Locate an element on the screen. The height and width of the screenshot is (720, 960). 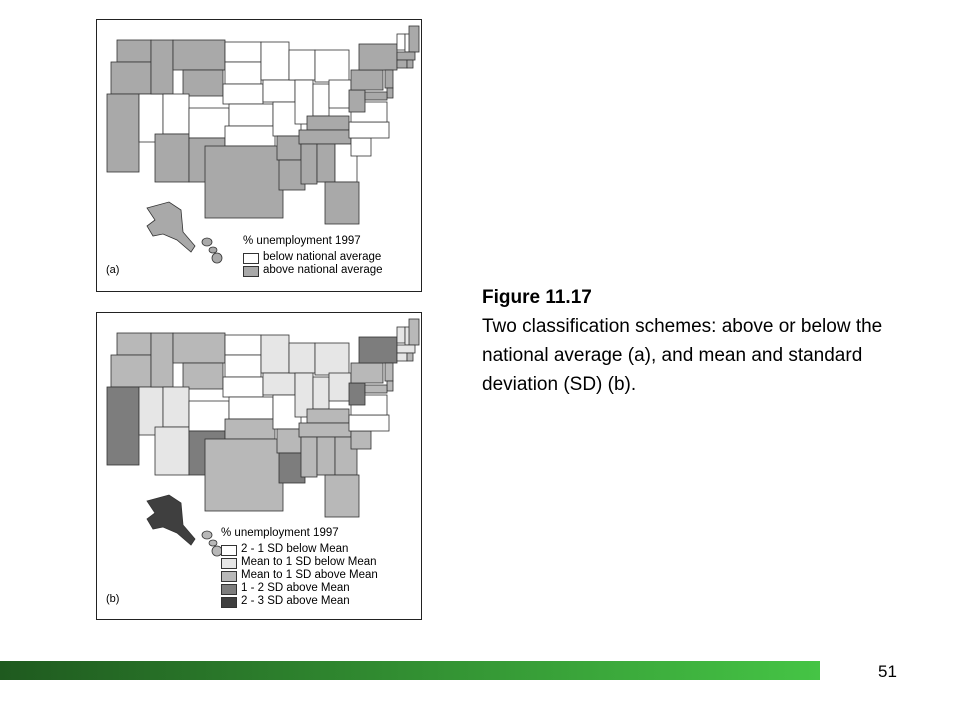
legend-label: Mean to 1 SD above Mean is located at coordinates (309, 575).